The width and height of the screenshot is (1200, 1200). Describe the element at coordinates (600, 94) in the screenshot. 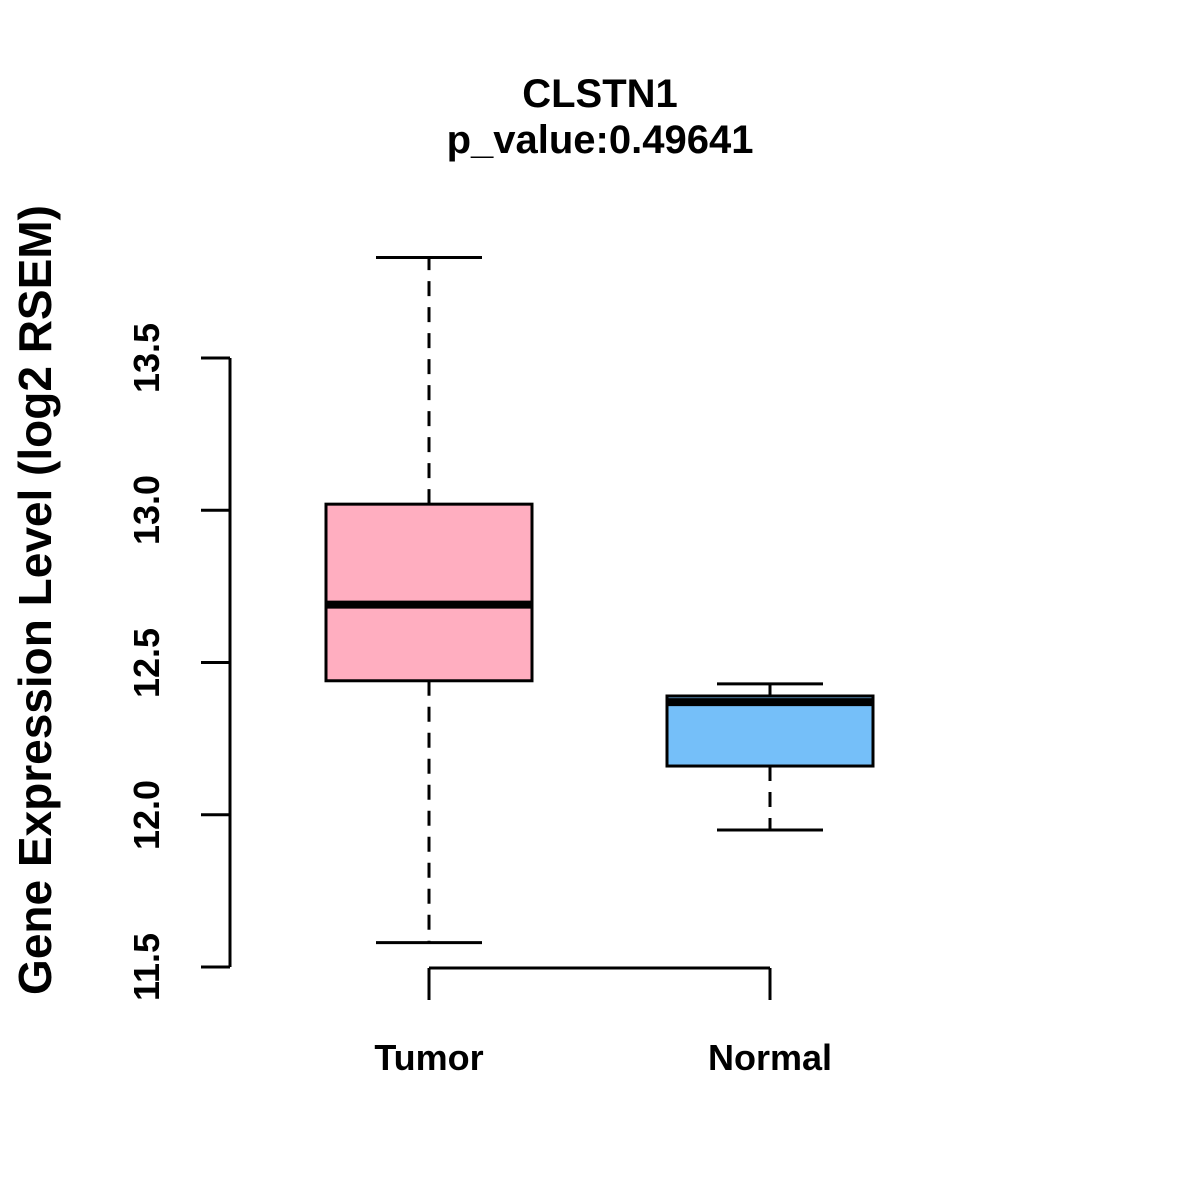

I see `chart-title: CLSTN1` at that location.